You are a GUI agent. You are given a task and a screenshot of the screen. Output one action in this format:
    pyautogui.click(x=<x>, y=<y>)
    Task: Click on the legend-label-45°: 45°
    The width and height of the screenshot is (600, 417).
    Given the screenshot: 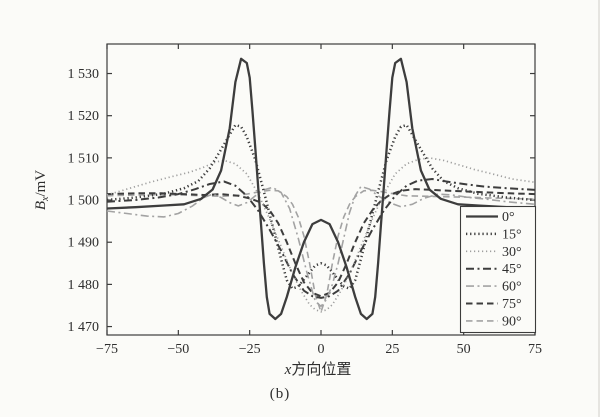 What is the action you would take?
    pyautogui.click(x=512, y=269)
    